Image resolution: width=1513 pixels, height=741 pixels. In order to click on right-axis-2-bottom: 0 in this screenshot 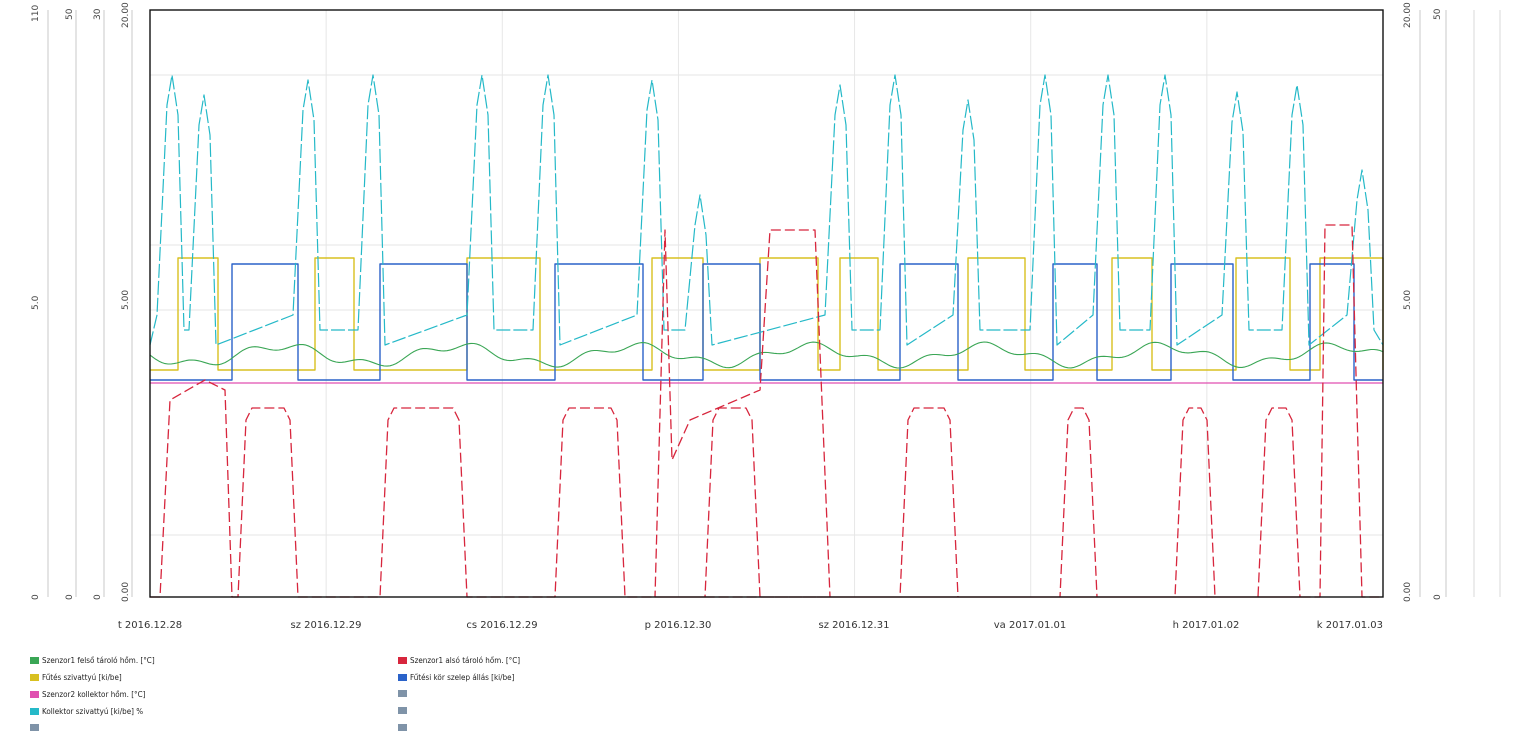, I will do `click(1438, 597)`.